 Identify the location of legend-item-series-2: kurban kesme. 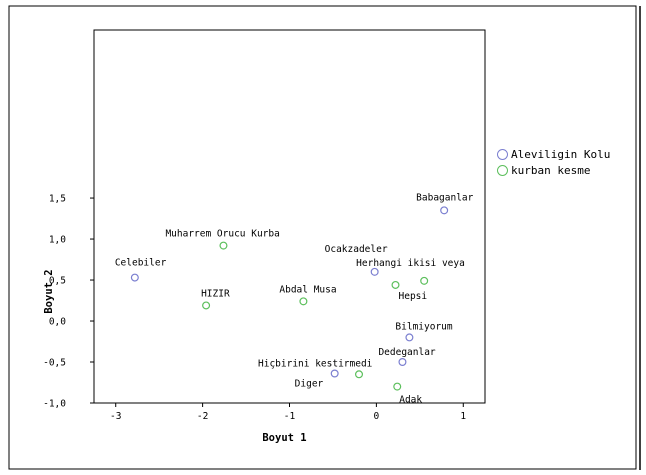
(553, 170).